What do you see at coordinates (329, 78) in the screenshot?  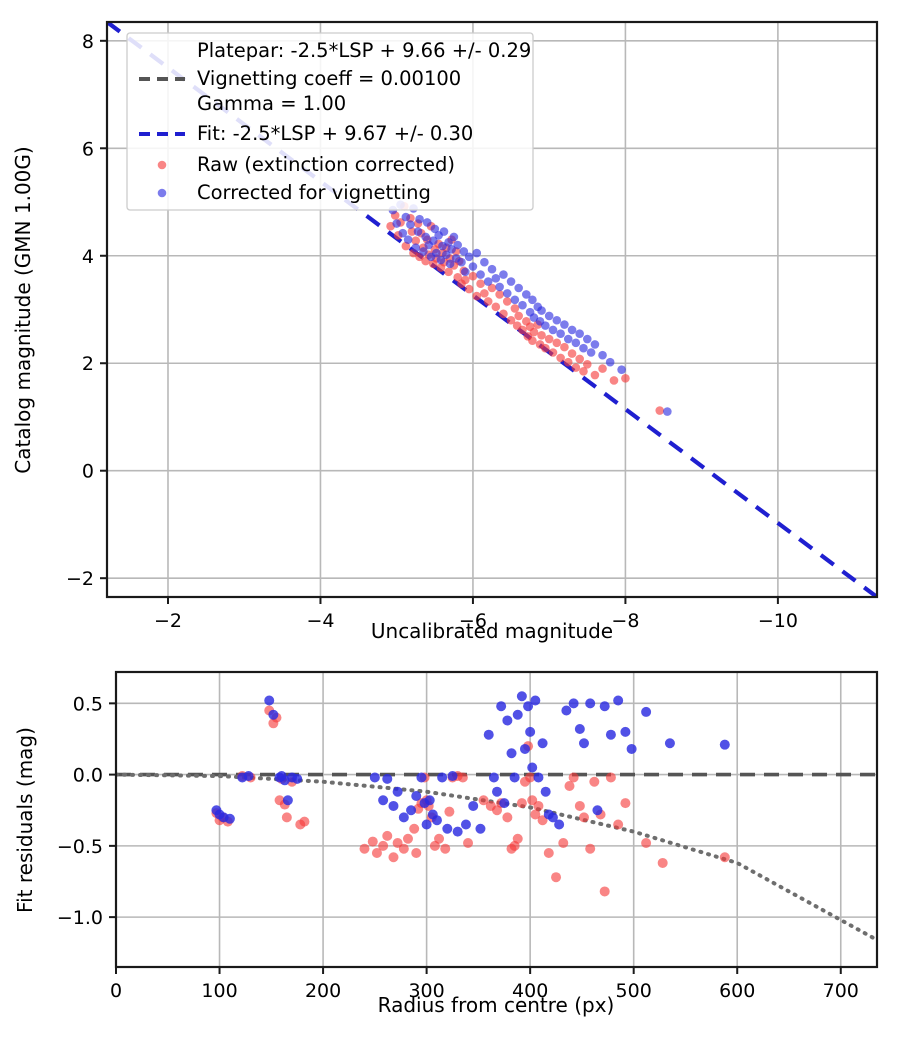 I see `legend-entry-label: Vignetting coeff = 0.00100` at bounding box center [329, 78].